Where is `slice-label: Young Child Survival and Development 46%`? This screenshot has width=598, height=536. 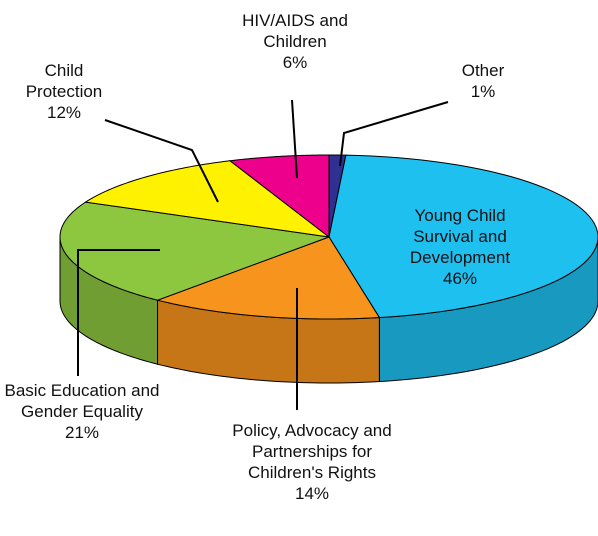 slice-label: Young Child Survival and Development 46% is located at coordinates (460, 247).